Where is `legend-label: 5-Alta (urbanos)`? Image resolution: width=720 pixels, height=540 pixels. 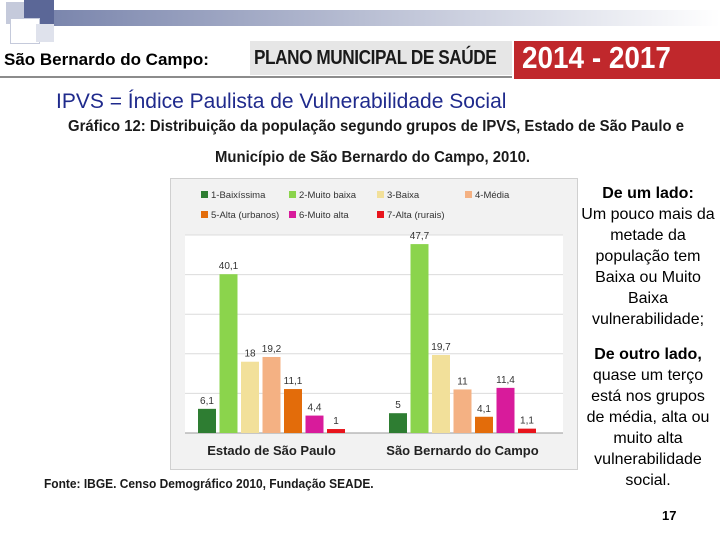
legend-label: 5-Alta (urbanos) is located at coordinates (245, 215).